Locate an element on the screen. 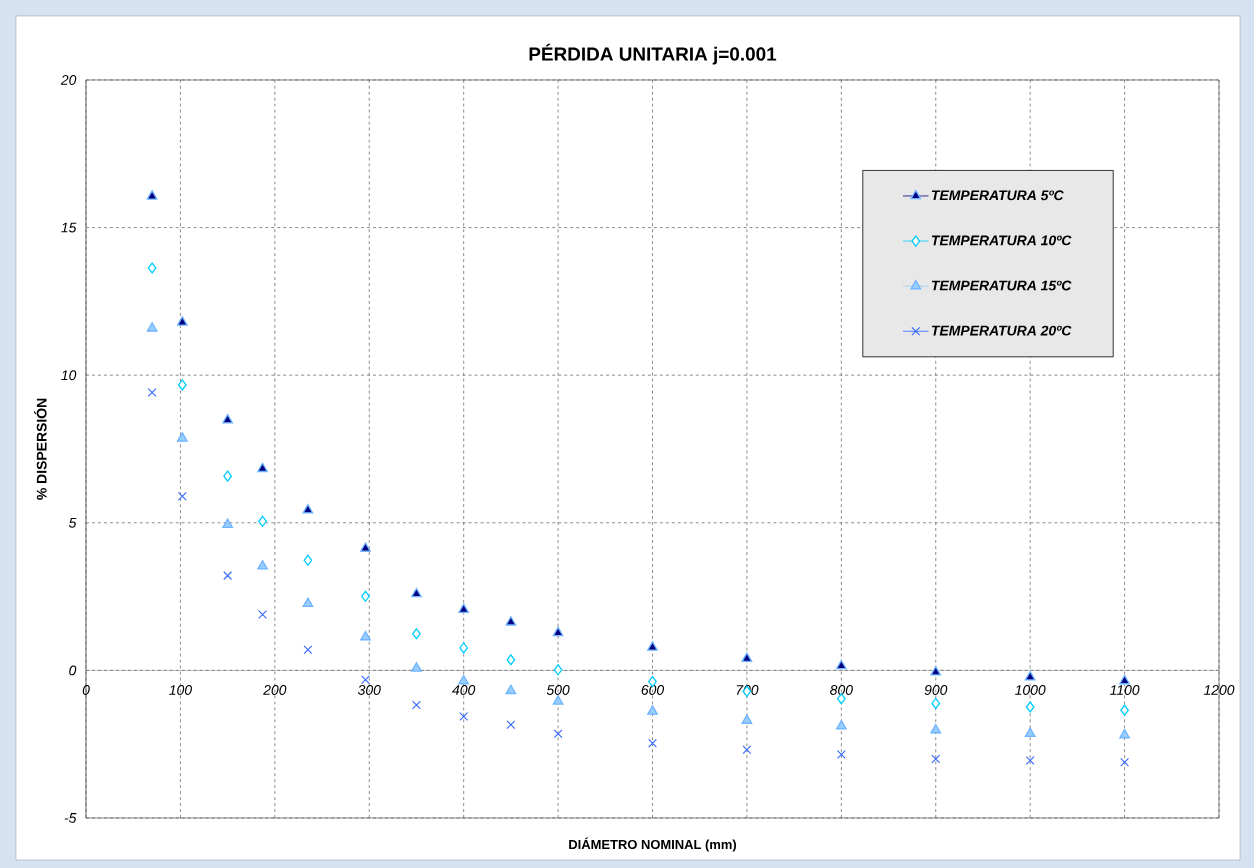 Image resolution: width=1254 pixels, height=868 pixels. x-tick-label: 1200 is located at coordinates (1219, 689).